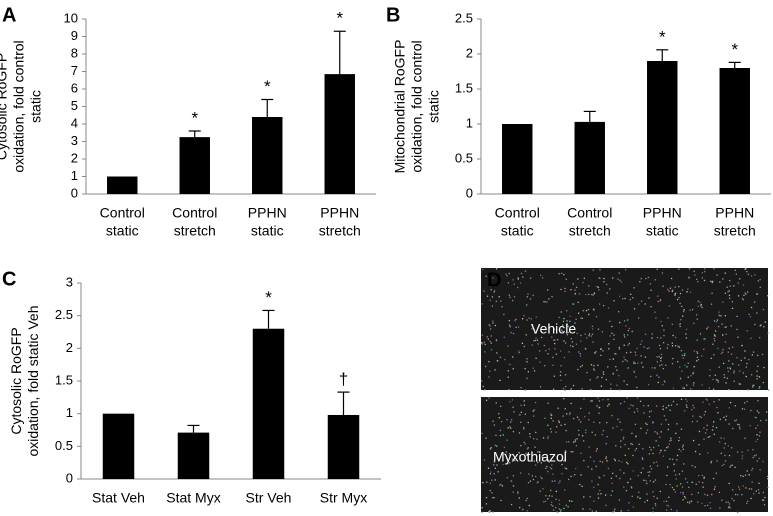 The image size is (773, 516). Describe the element at coordinates (530, 457) in the screenshot. I see `image-label: Myxothiazol` at that location.